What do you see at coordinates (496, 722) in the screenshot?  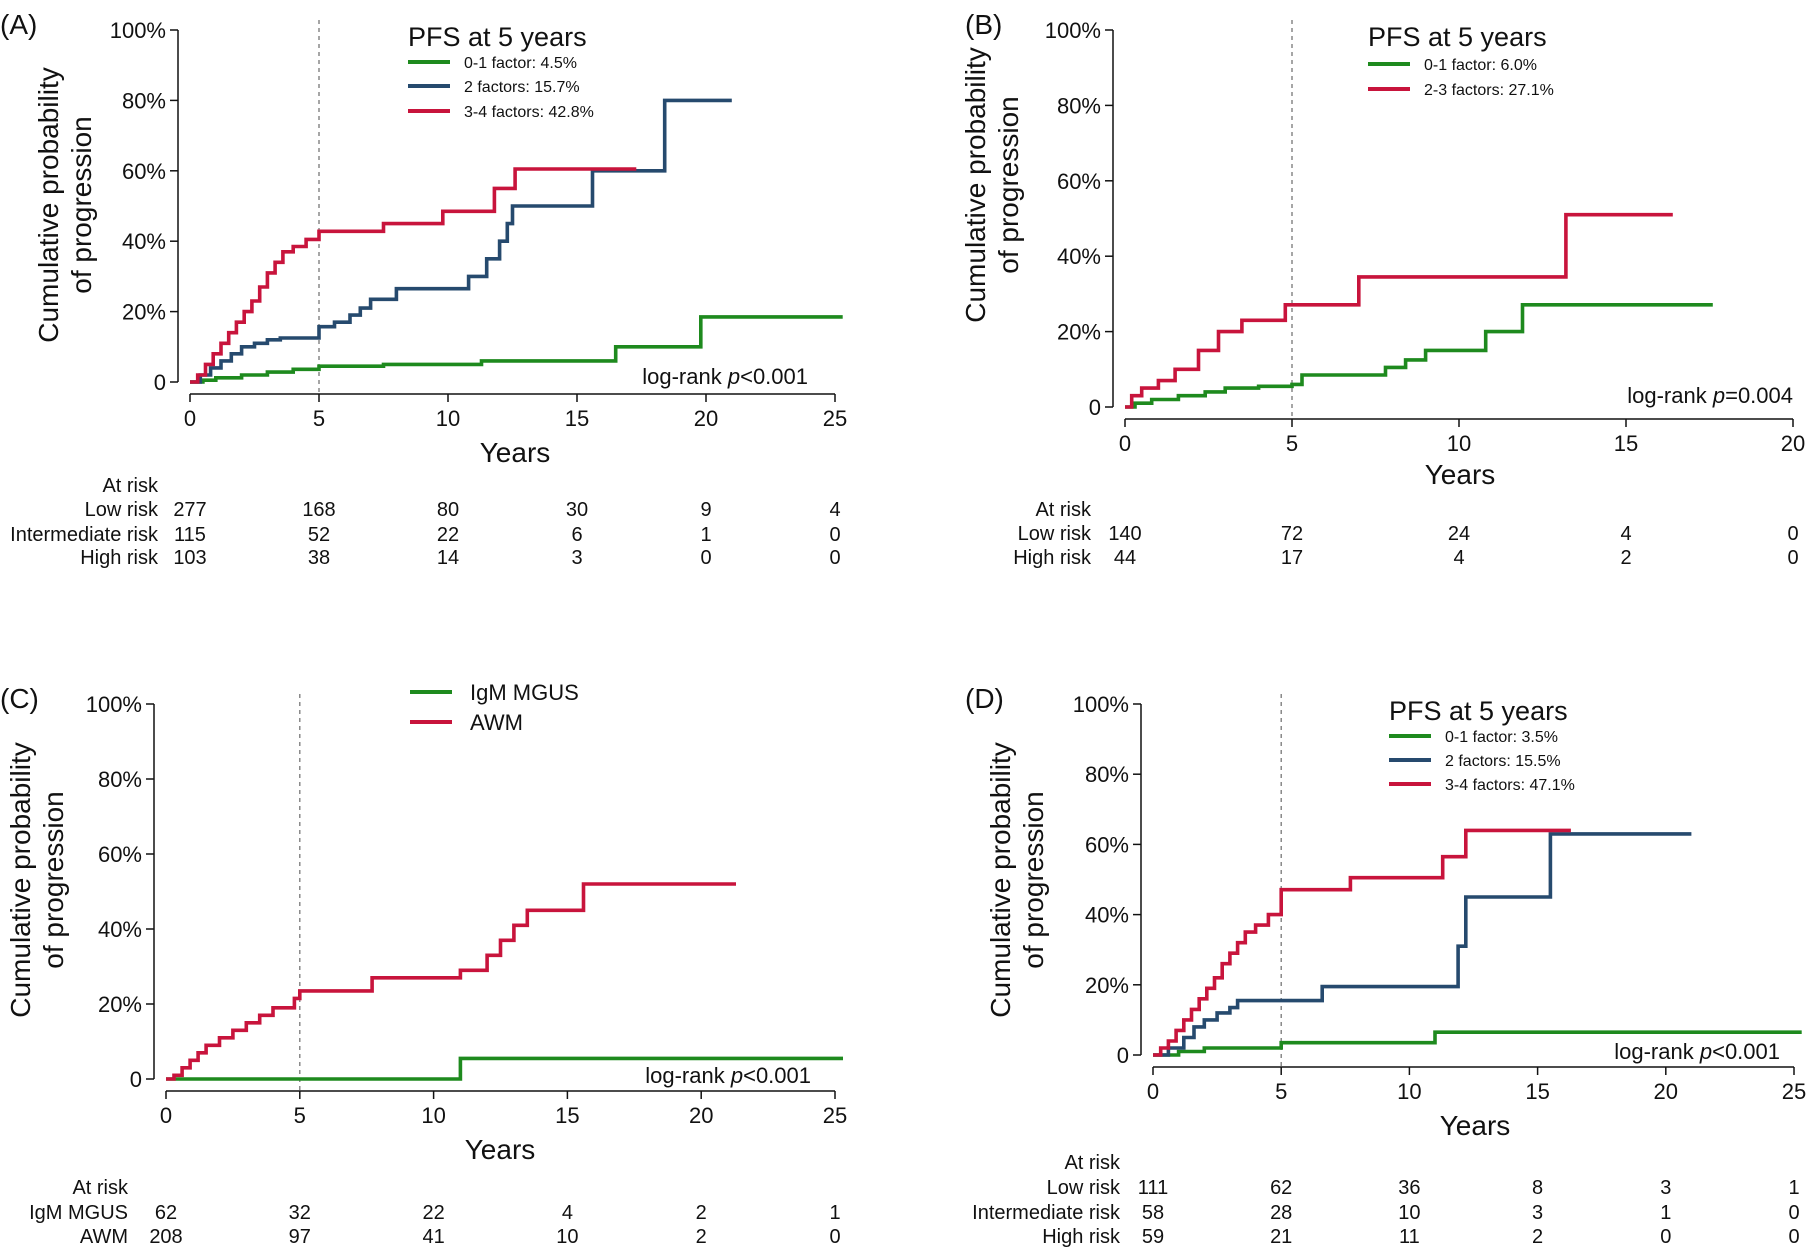 I see `legend-entry: AWM` at bounding box center [496, 722].